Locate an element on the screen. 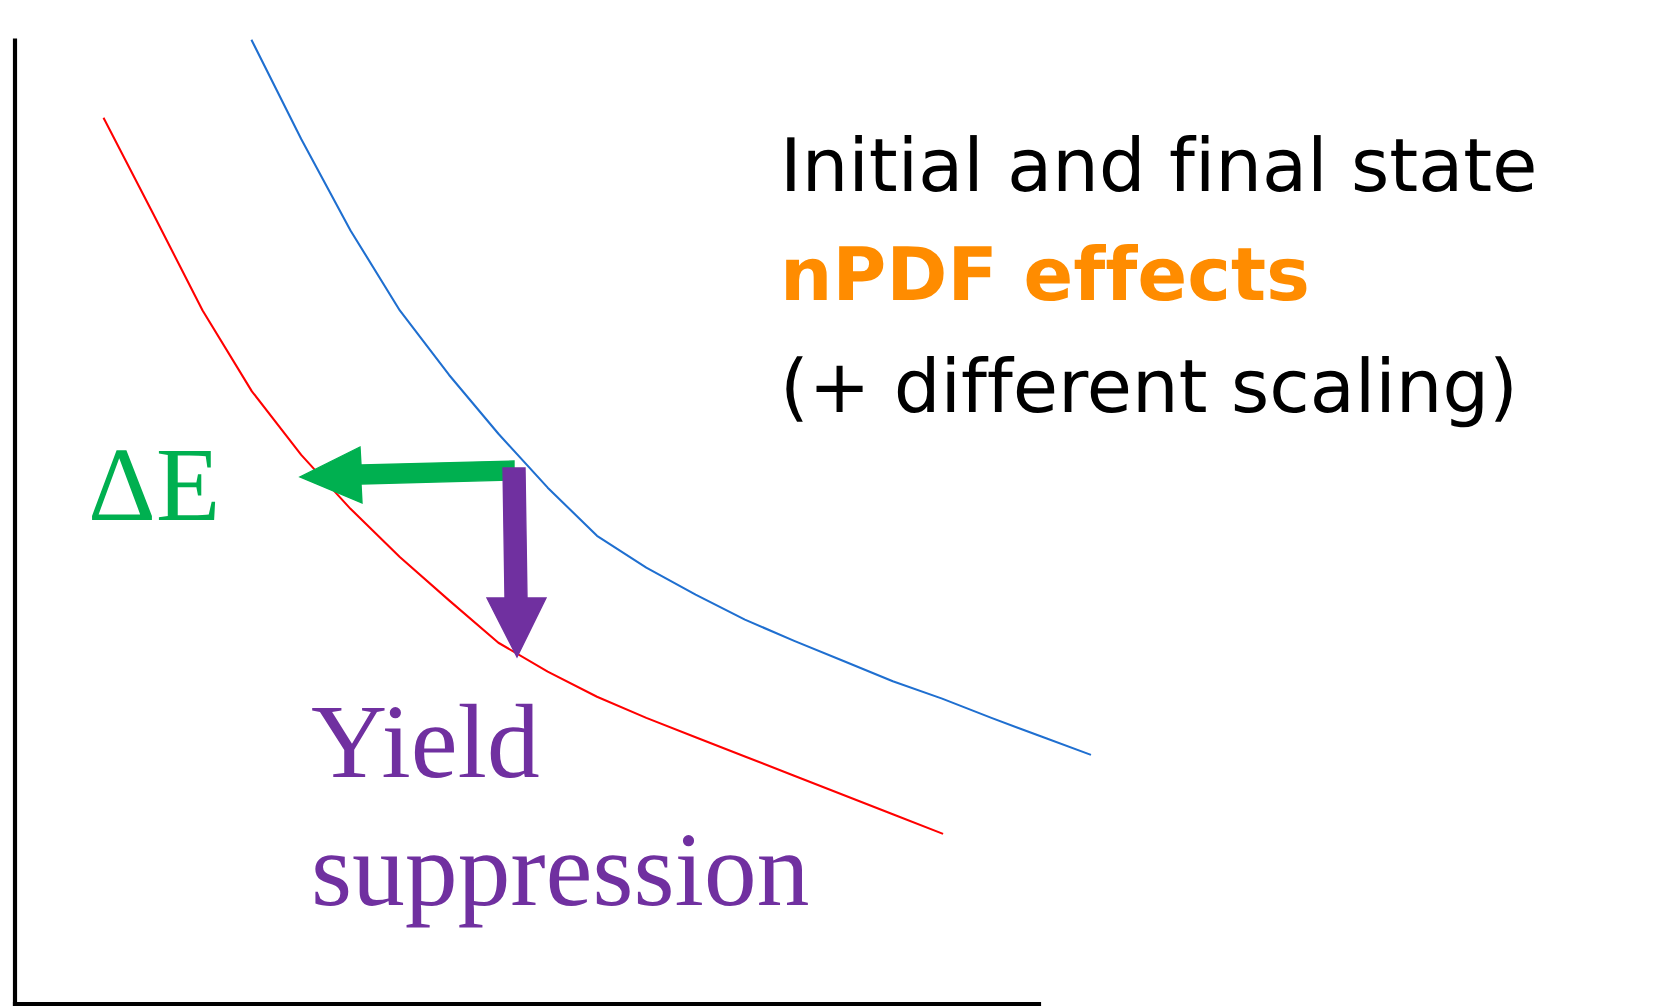 The width and height of the screenshot is (1680, 1008). annotation: nPDF effects is located at coordinates (1046, 273).